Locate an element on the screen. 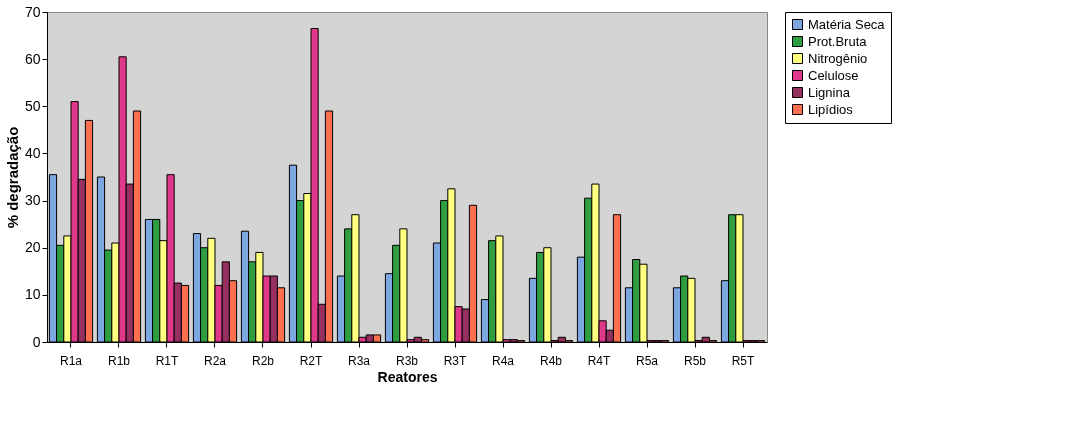  legend-label: Nitrogênio is located at coordinates (838, 58).